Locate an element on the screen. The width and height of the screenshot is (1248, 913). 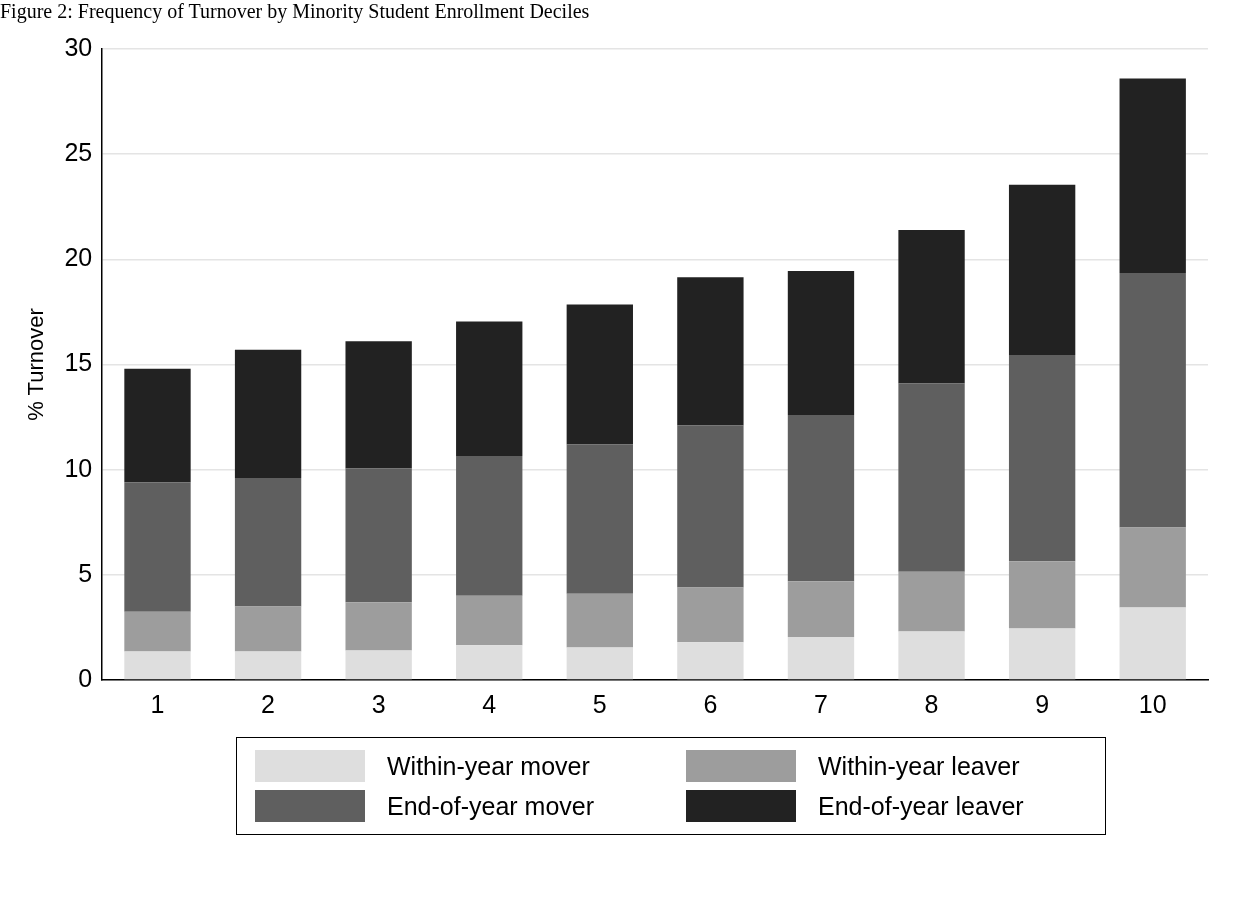
y-tick-label: 5 is located at coordinates (85, 572).